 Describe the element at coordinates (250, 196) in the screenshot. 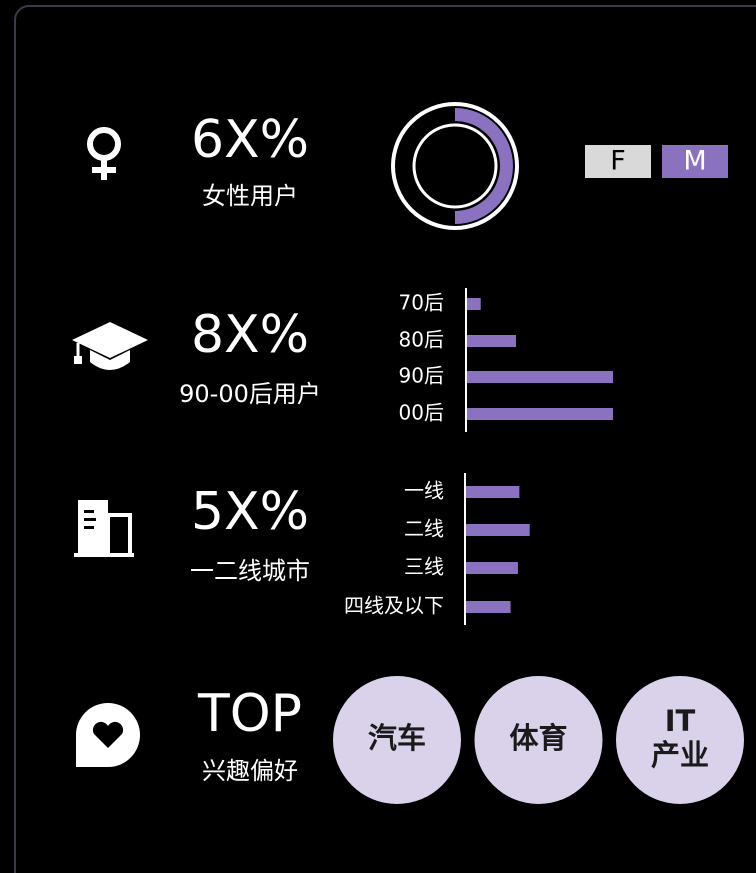

I see `stat-label: 女性用户` at that location.